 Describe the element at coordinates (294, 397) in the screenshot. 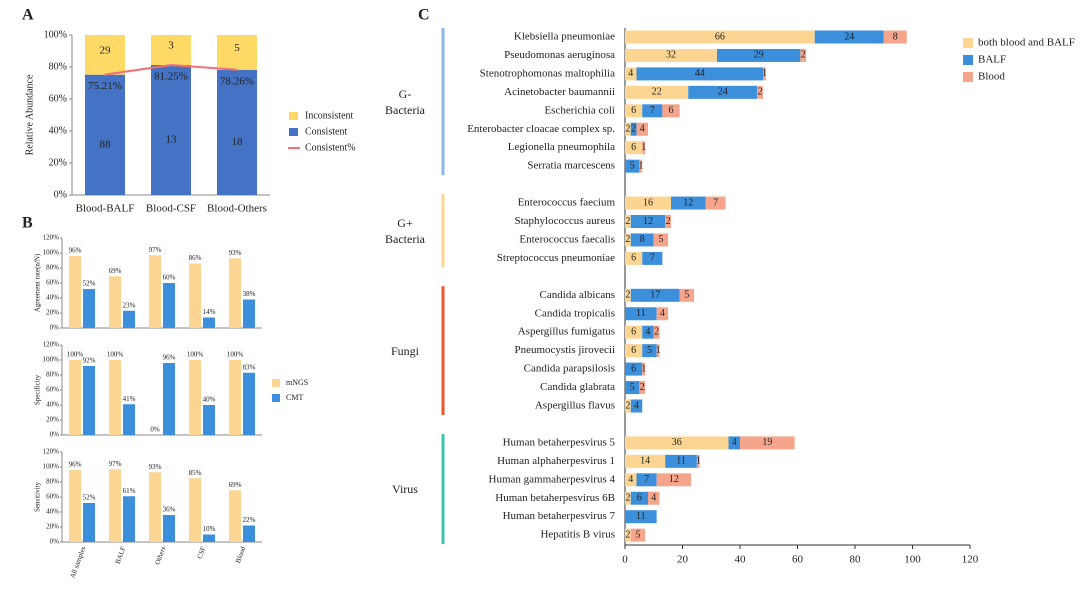

I see `legend-label: CMT` at that location.